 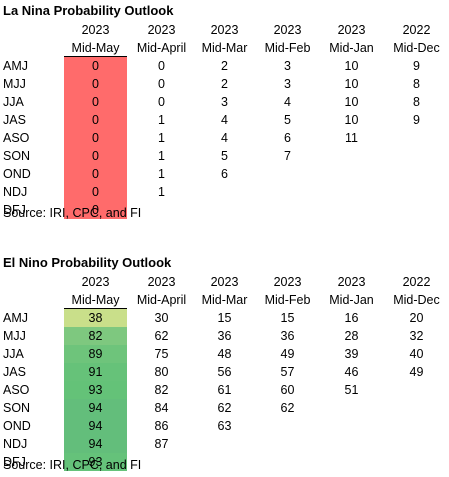 I want to click on la-nina-cell: 8, so click(x=416, y=84).